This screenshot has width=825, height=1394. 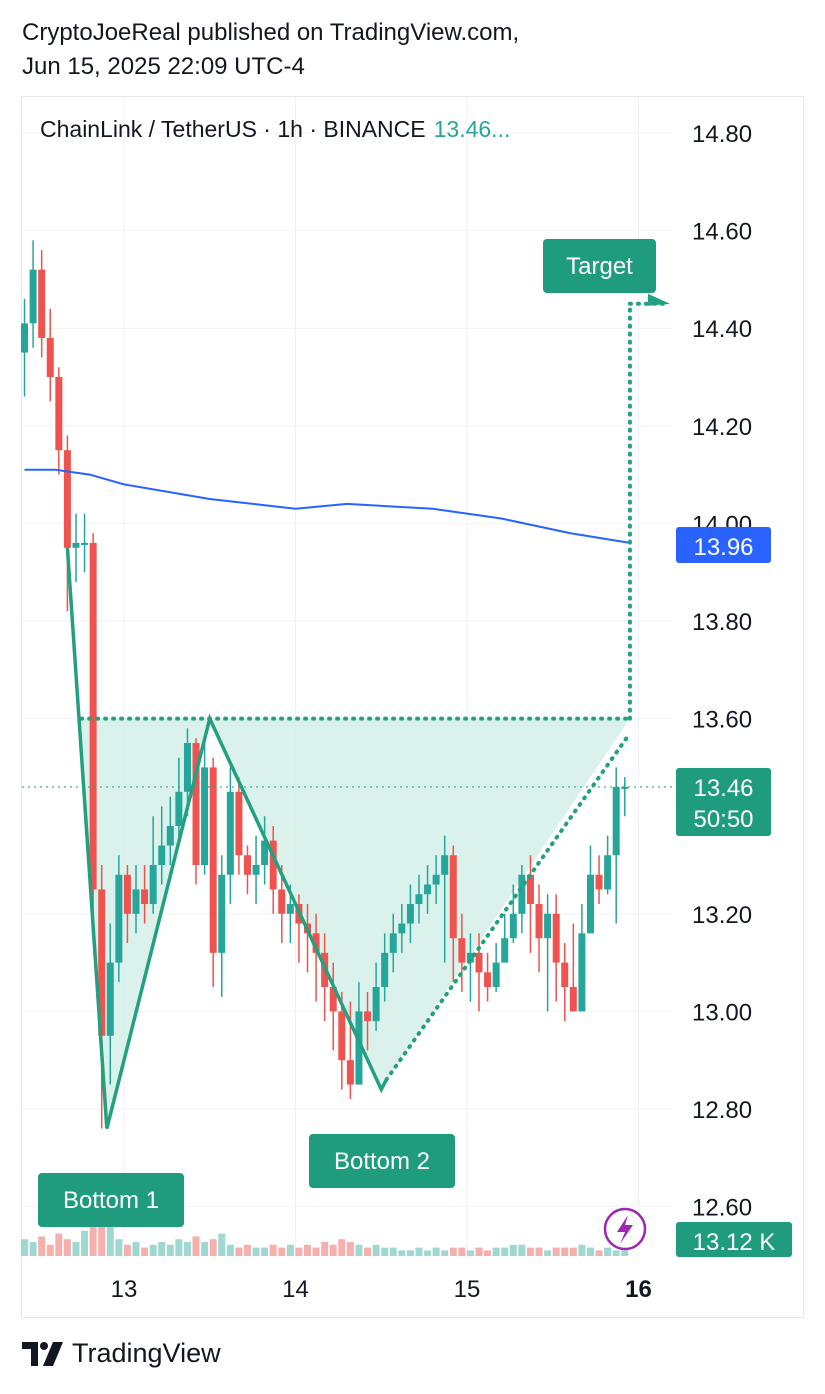 What do you see at coordinates (121, 1353) in the screenshot?
I see `footer-branding: TradingView` at bounding box center [121, 1353].